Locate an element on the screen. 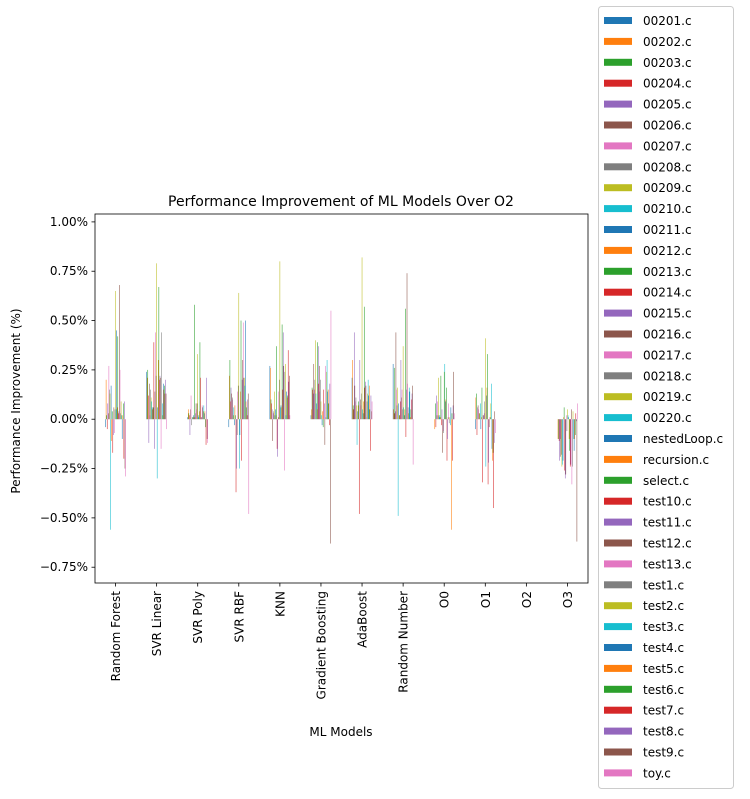 This screenshot has width=750, height=799. legend-label: test13.c is located at coordinates (667, 564).